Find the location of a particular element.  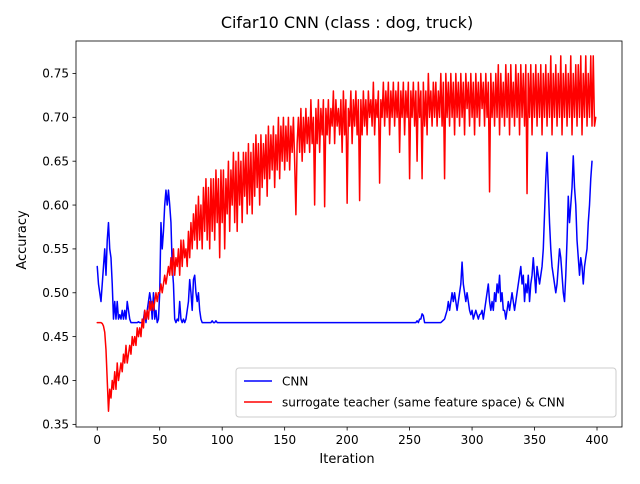

y-tick-label: 0.40 is located at coordinates (55, 381).